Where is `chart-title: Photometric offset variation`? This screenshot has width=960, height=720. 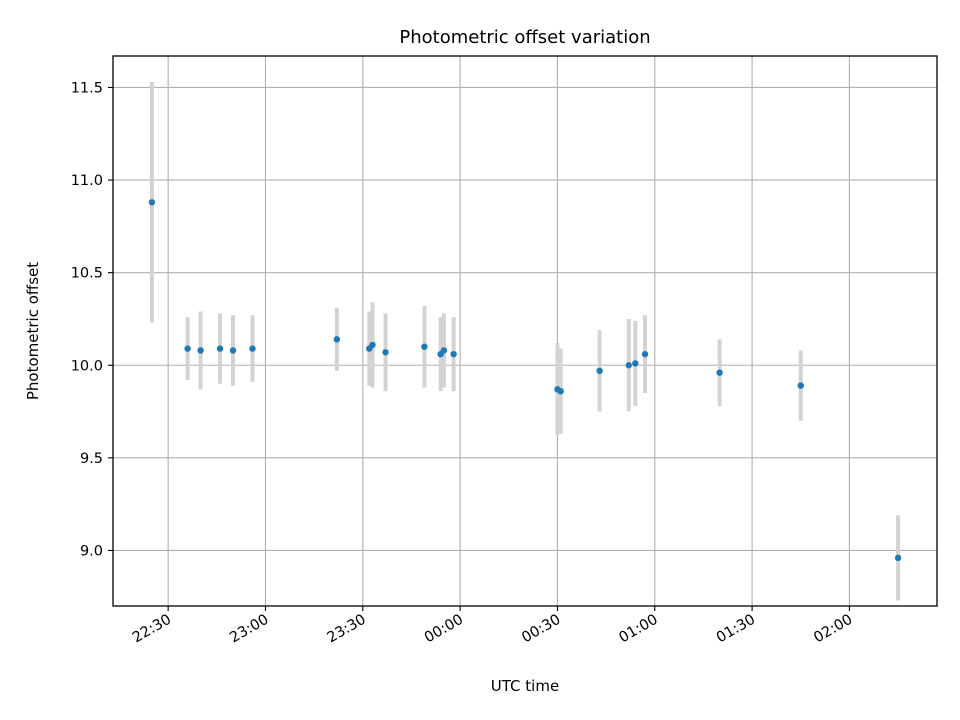 chart-title: Photometric offset variation is located at coordinates (524, 37).